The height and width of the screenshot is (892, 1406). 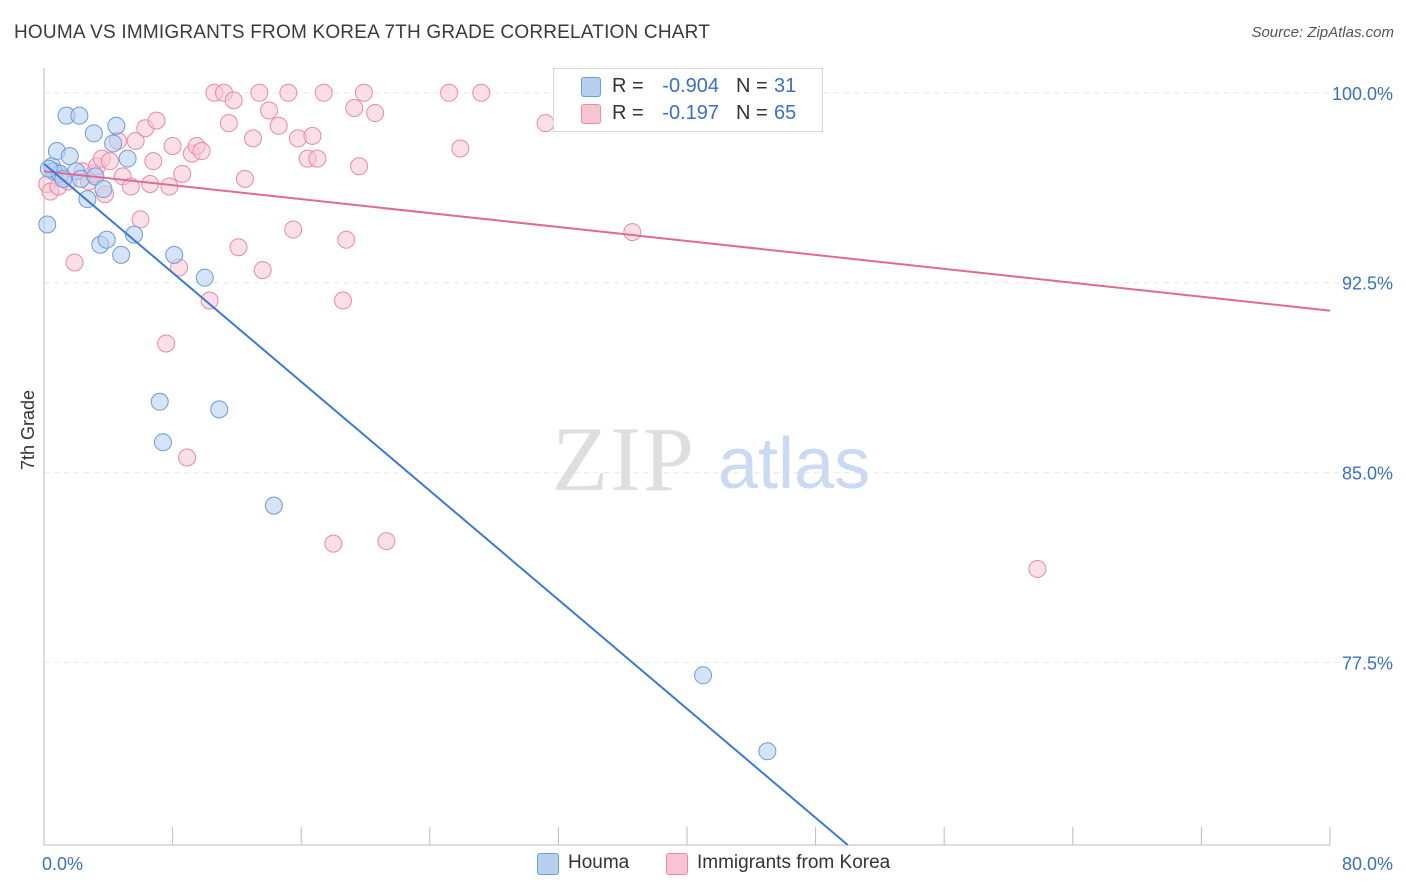 What do you see at coordinates (711, 459) in the screenshot?
I see `watermark: ZIP atlas` at bounding box center [711, 459].